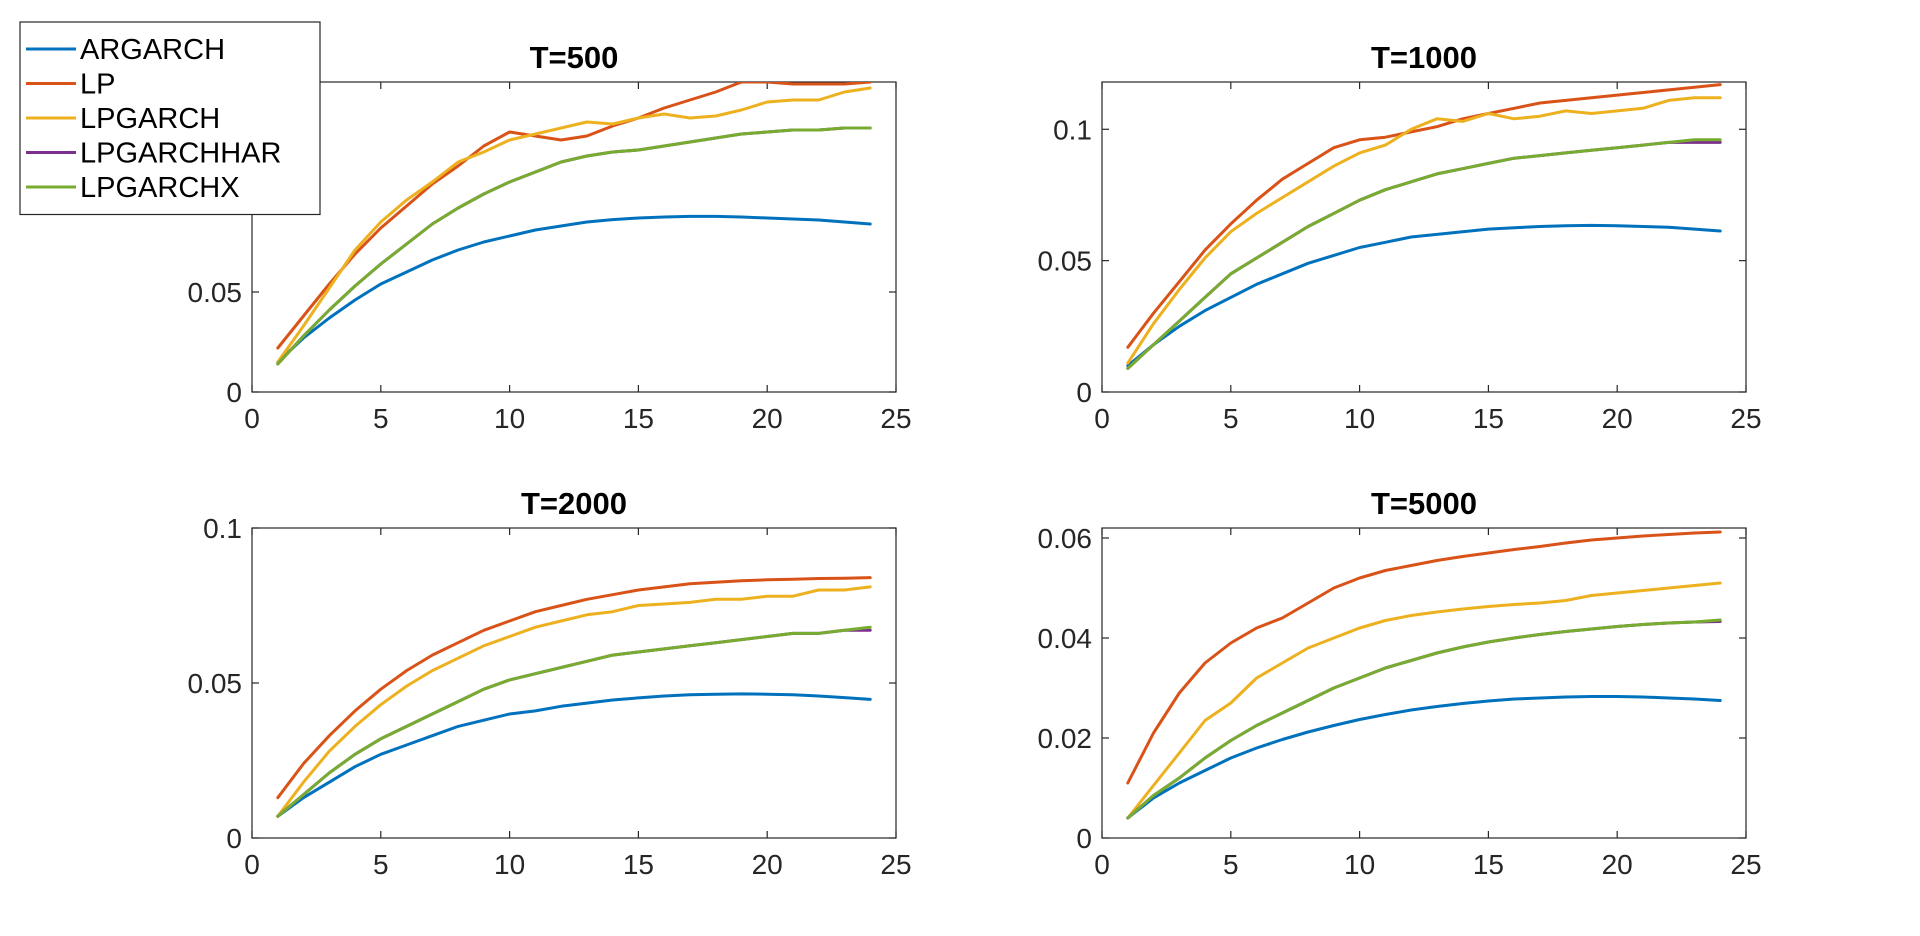  Describe the element at coordinates (1424, 57) in the screenshot. I see `chart-title: T=1000` at that location.